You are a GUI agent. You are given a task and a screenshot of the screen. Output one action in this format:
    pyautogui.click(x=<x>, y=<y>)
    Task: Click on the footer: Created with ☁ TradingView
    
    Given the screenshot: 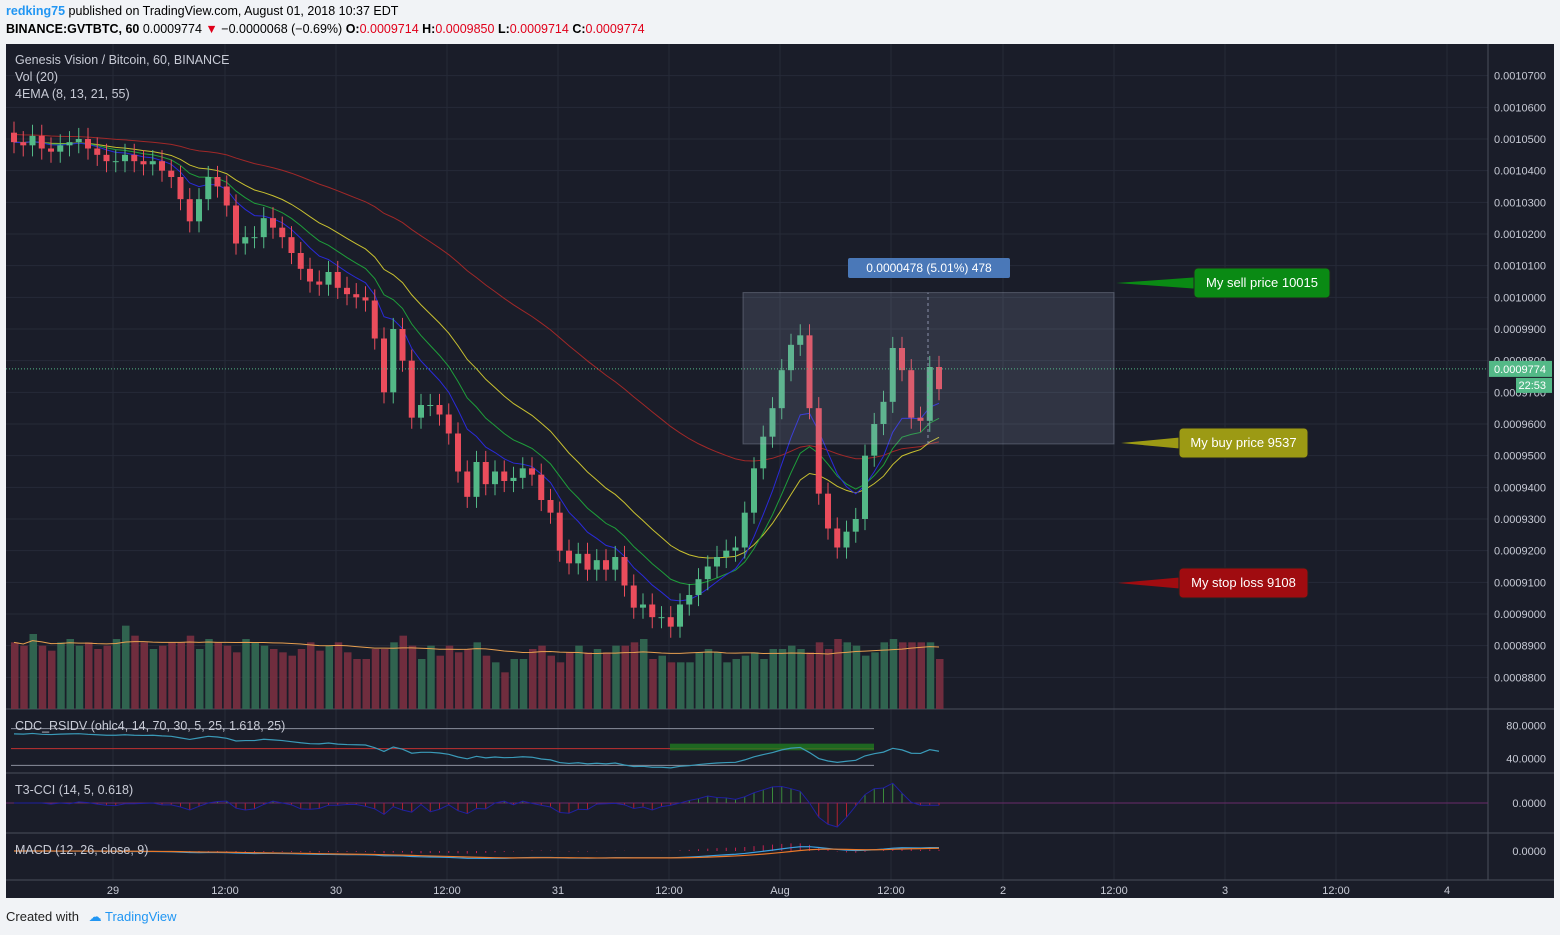 What is the action you would take?
    pyautogui.click(x=91, y=917)
    